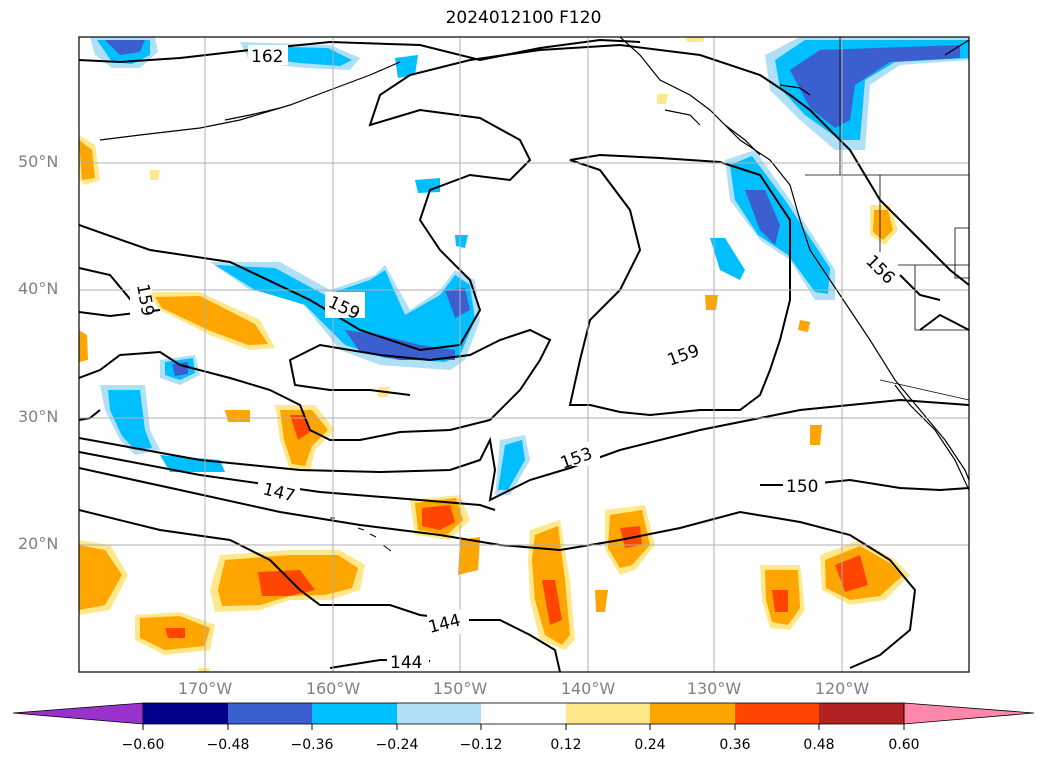  I want to click on colorbar-tick: 0.48, so click(819, 745).